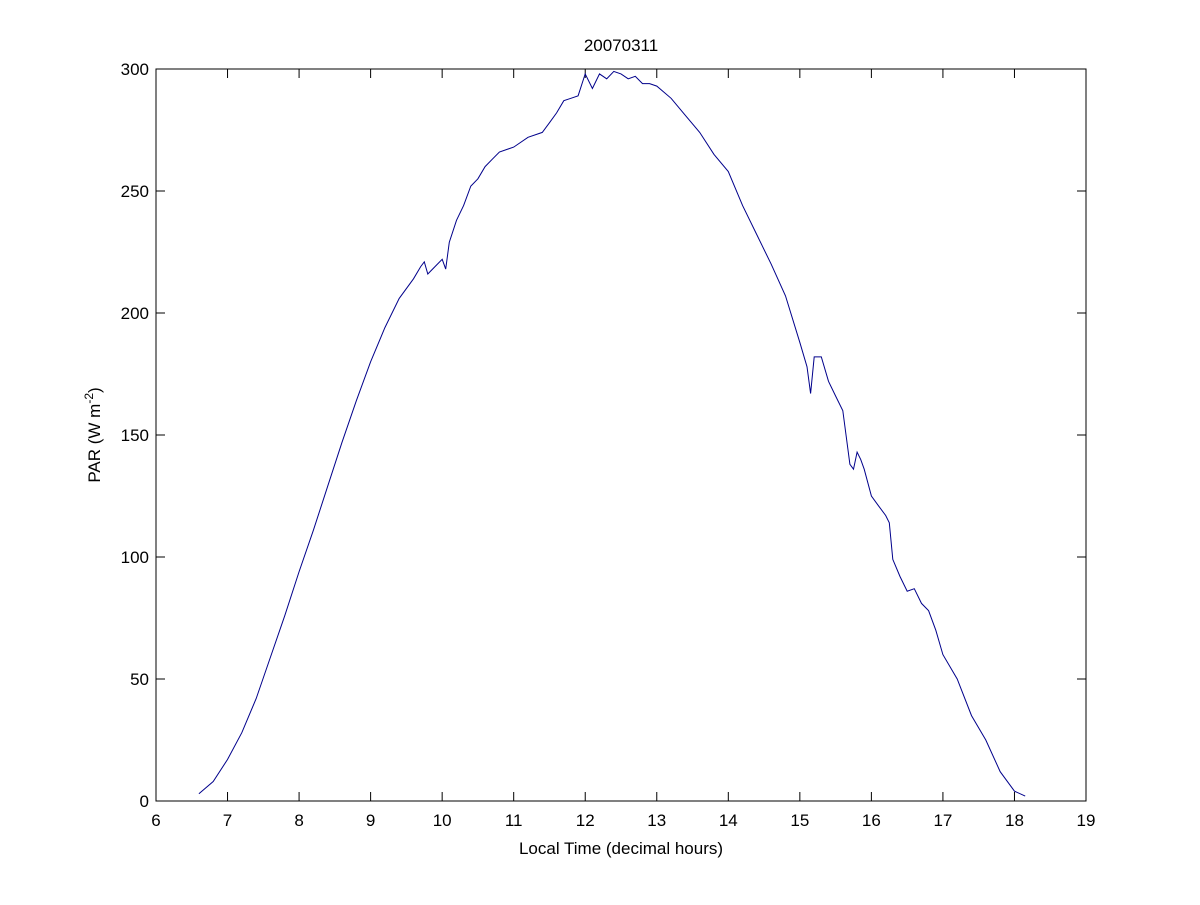 The height and width of the screenshot is (905, 1200). Describe the element at coordinates (135, 69) in the screenshot. I see `y-tick-label: 300` at that location.